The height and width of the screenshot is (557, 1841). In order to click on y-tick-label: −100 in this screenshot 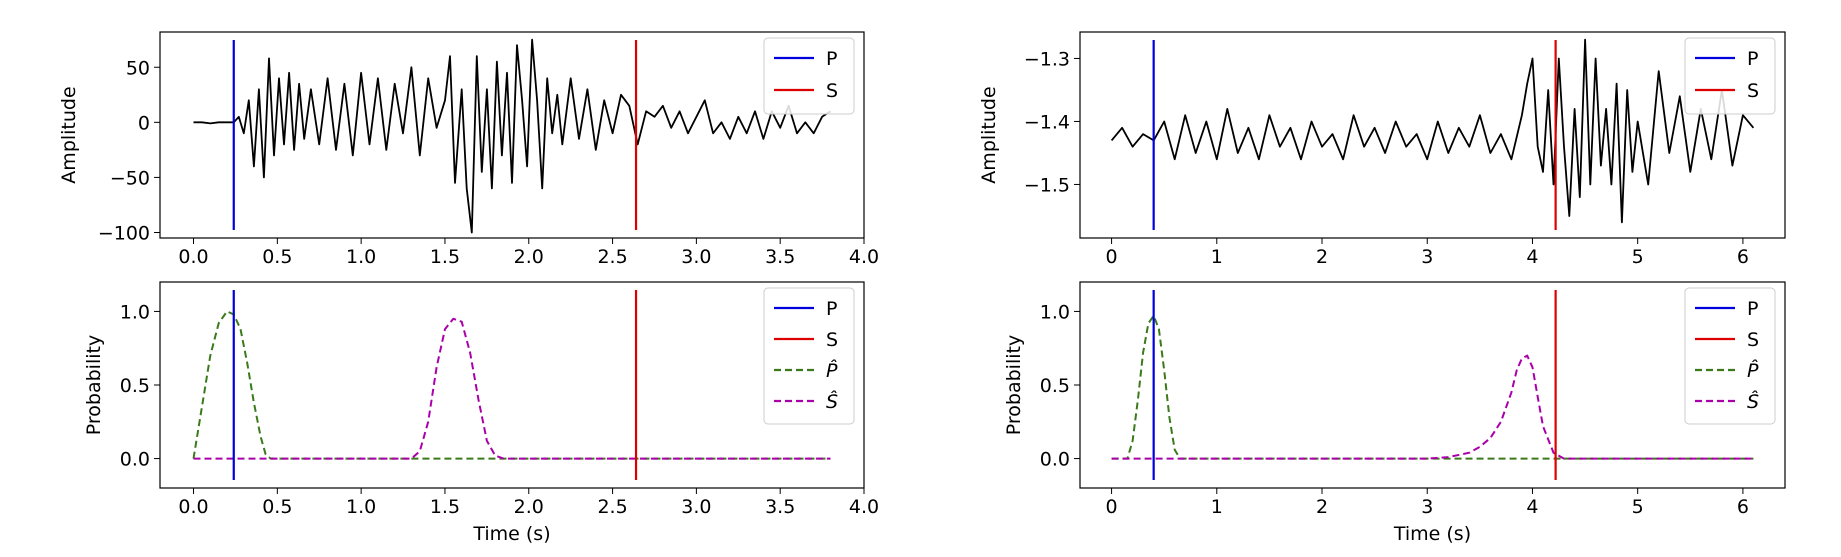, I will do `click(124, 233)`.